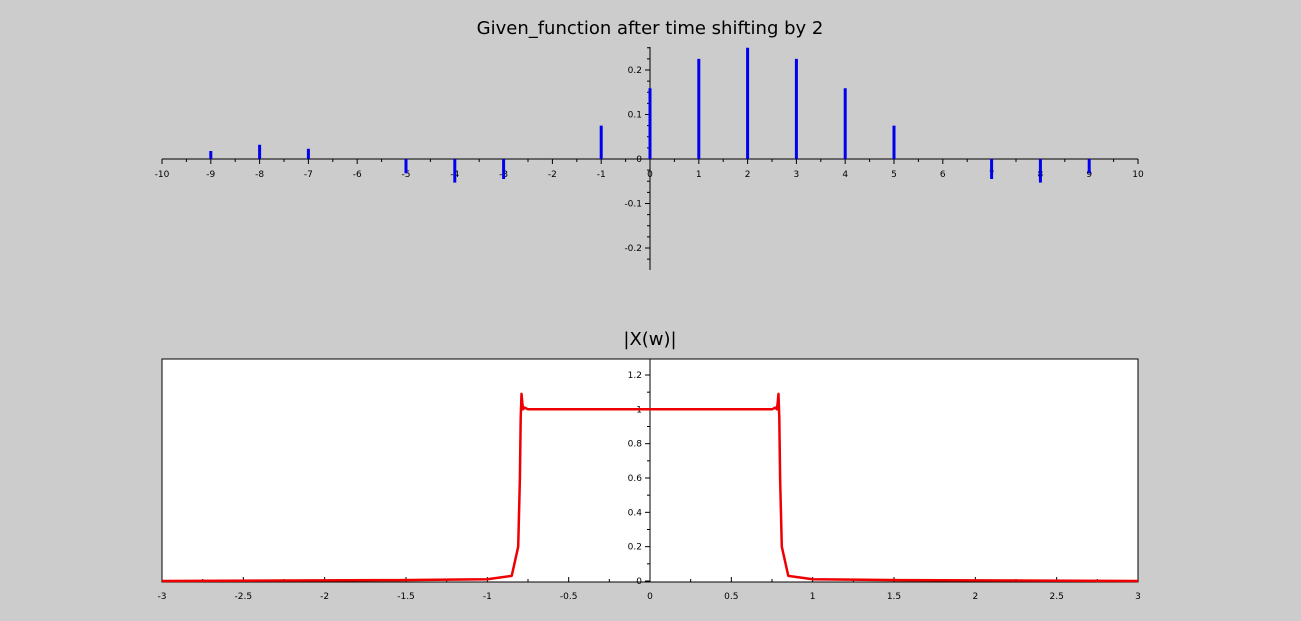 This screenshot has height=621, width=1301. I want to click on stem-y-tick-label: -0.1, so click(633, 205).